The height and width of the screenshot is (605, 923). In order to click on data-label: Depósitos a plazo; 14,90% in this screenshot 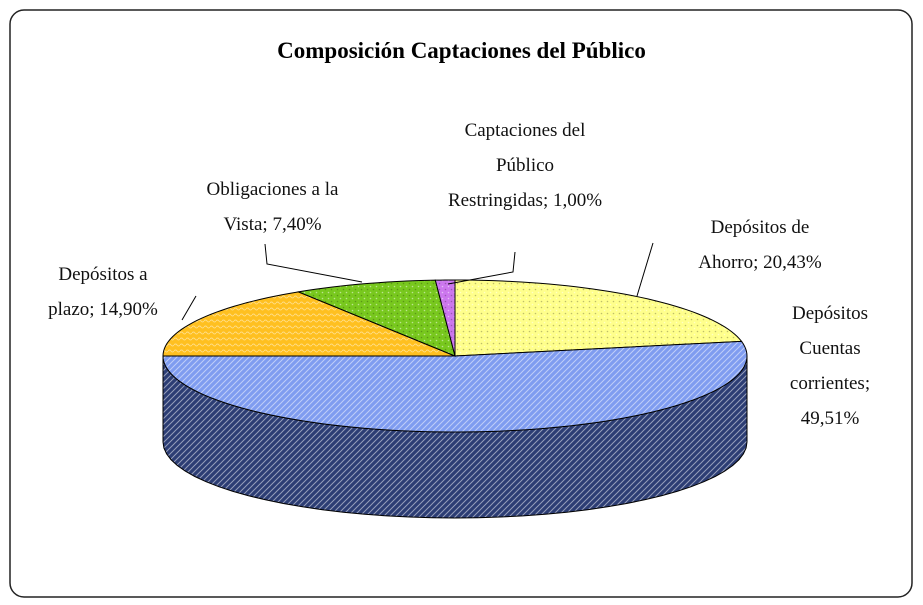, I will do `click(103, 292)`.